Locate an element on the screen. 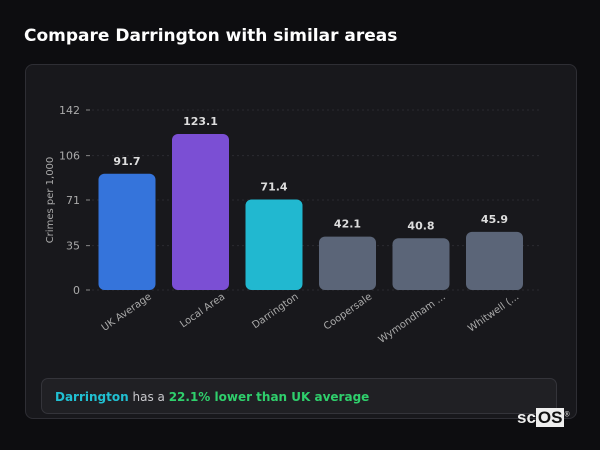  summary-area: Darrington is located at coordinates (92, 397).